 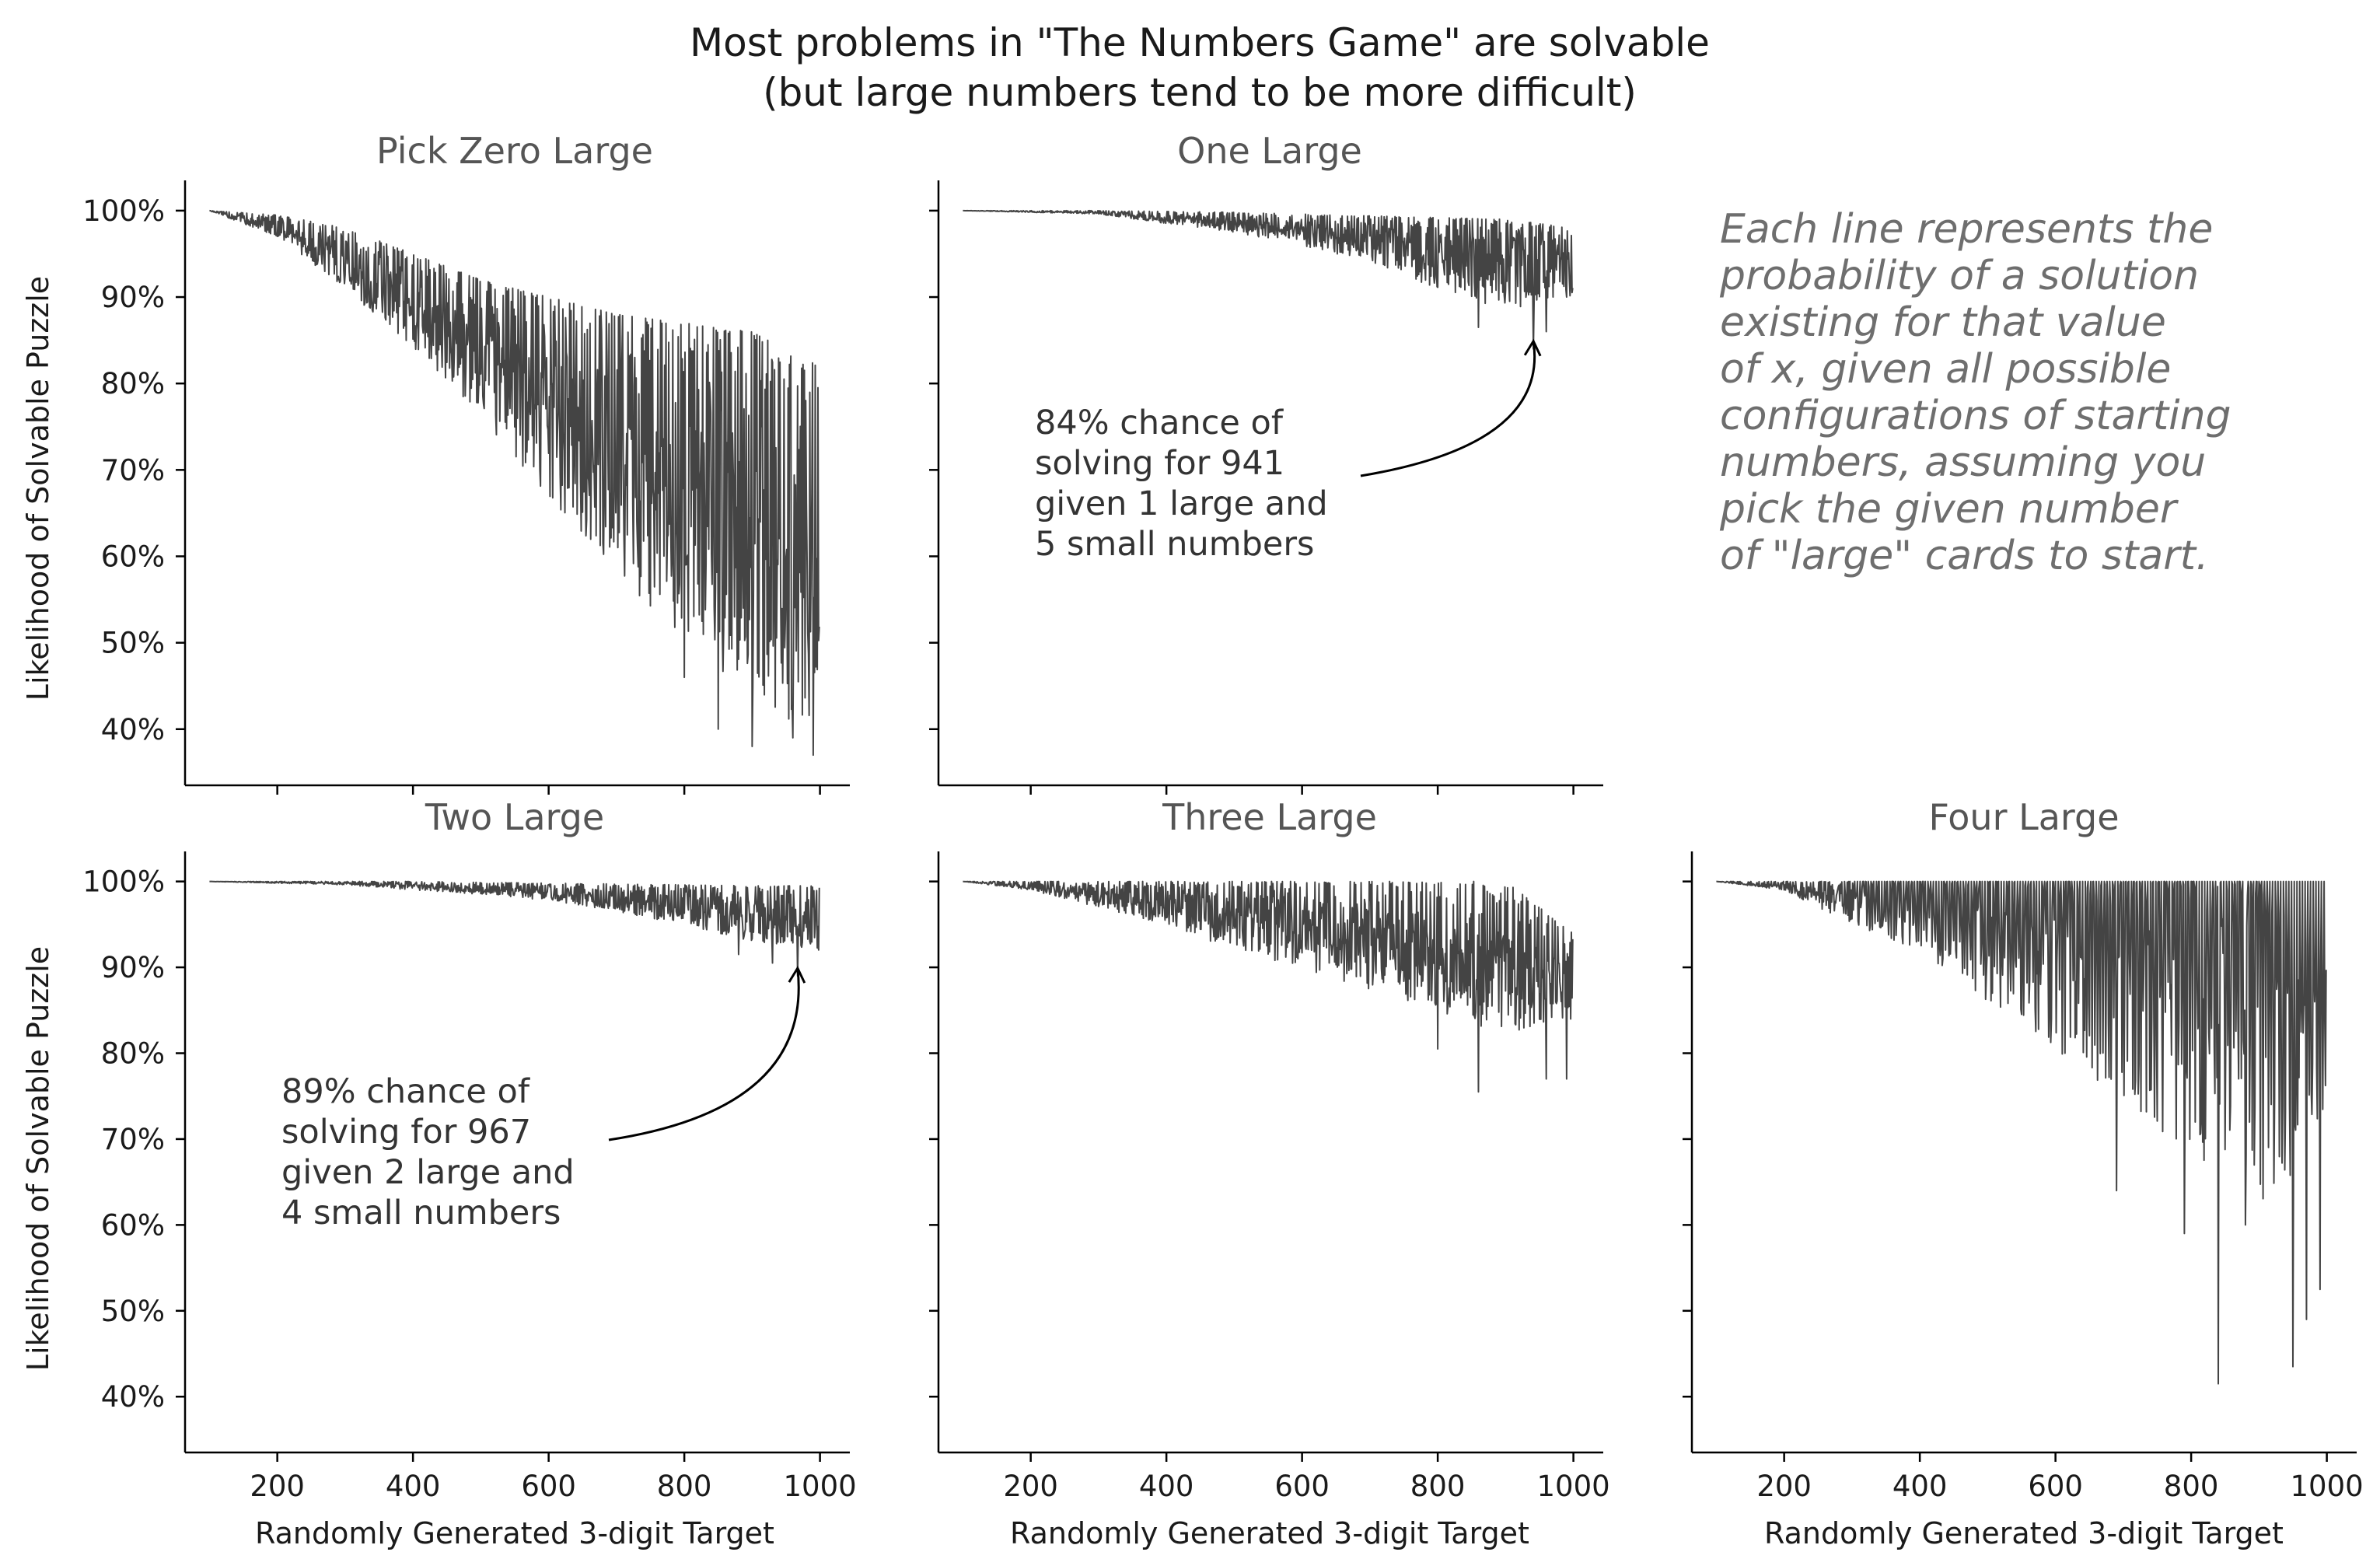 What do you see at coordinates (514, 483) in the screenshot?
I see `series-line-zero` at bounding box center [514, 483].